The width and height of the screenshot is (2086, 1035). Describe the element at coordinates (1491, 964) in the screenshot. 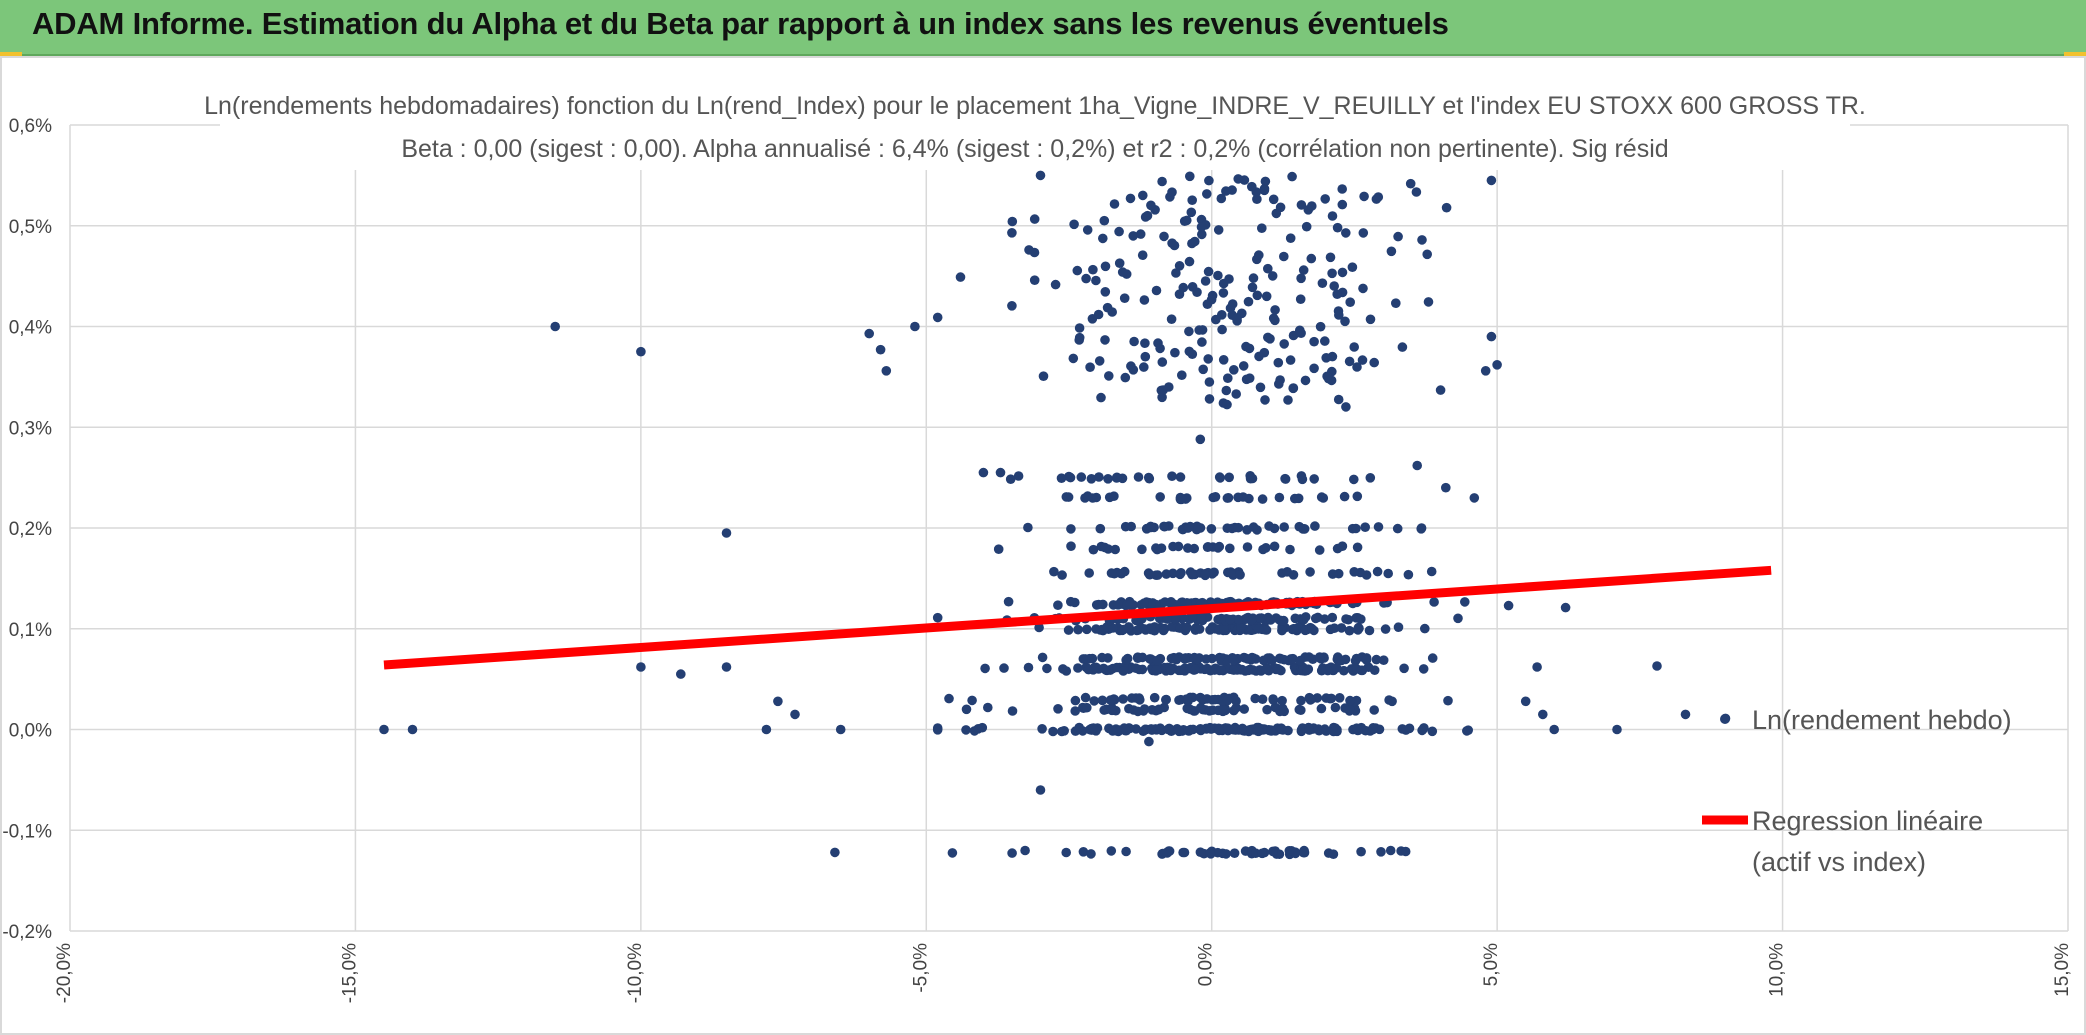

I see `x-tick-label: 5,0%` at that location.